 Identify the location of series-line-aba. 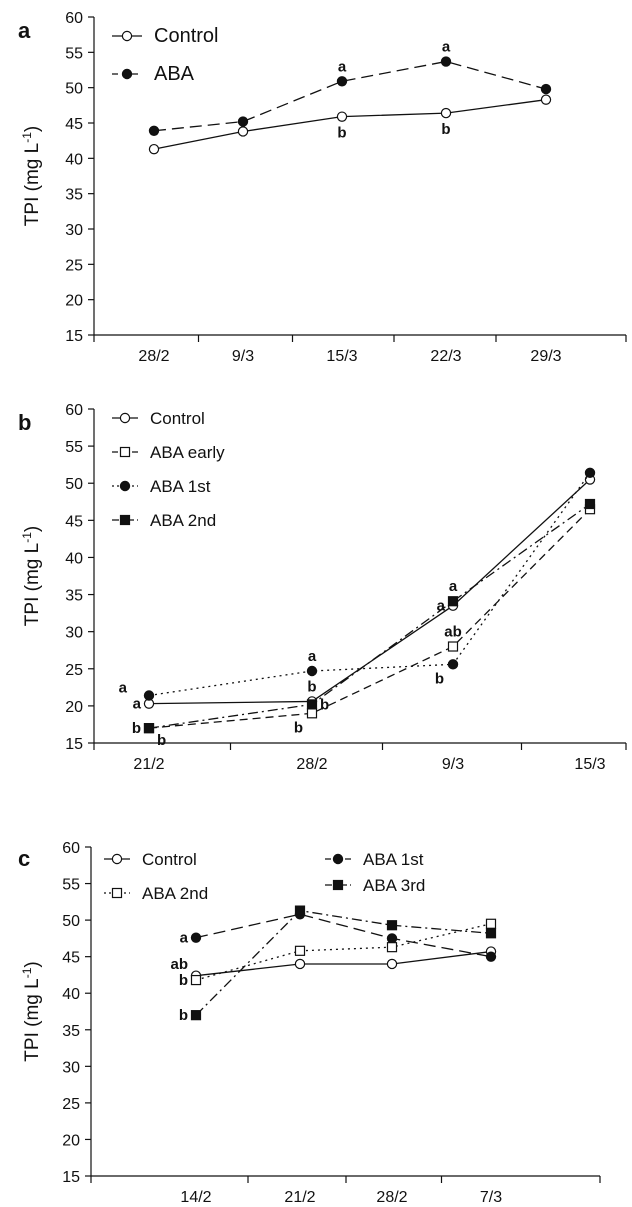
(350, 96).